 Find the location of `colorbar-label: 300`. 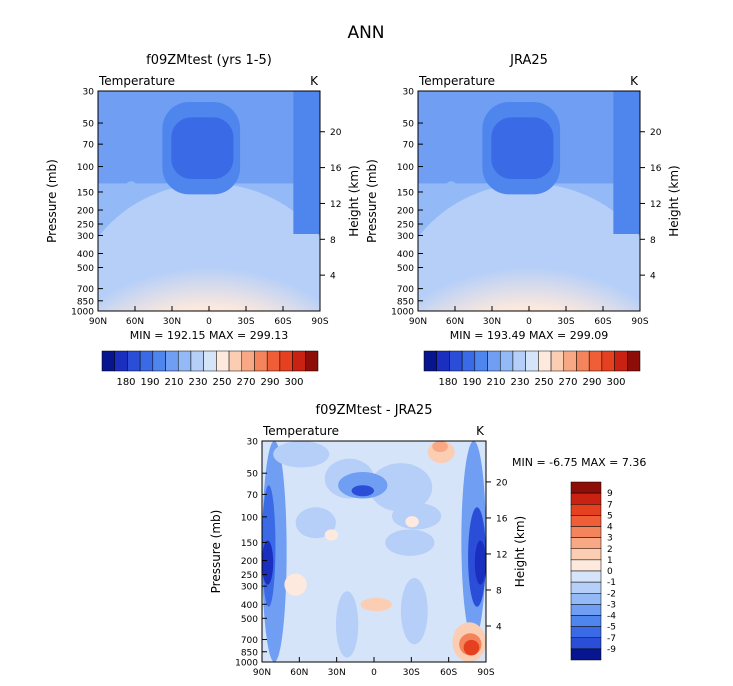

colorbar-label: 300 is located at coordinates (293, 382).